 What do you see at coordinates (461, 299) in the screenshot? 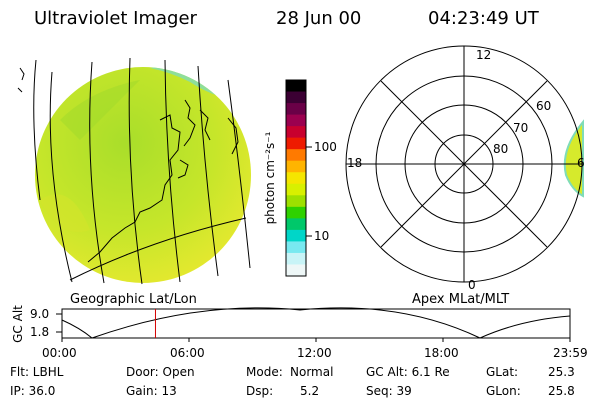
I see `apex-caption: Apex MLat/MLT` at bounding box center [461, 299].